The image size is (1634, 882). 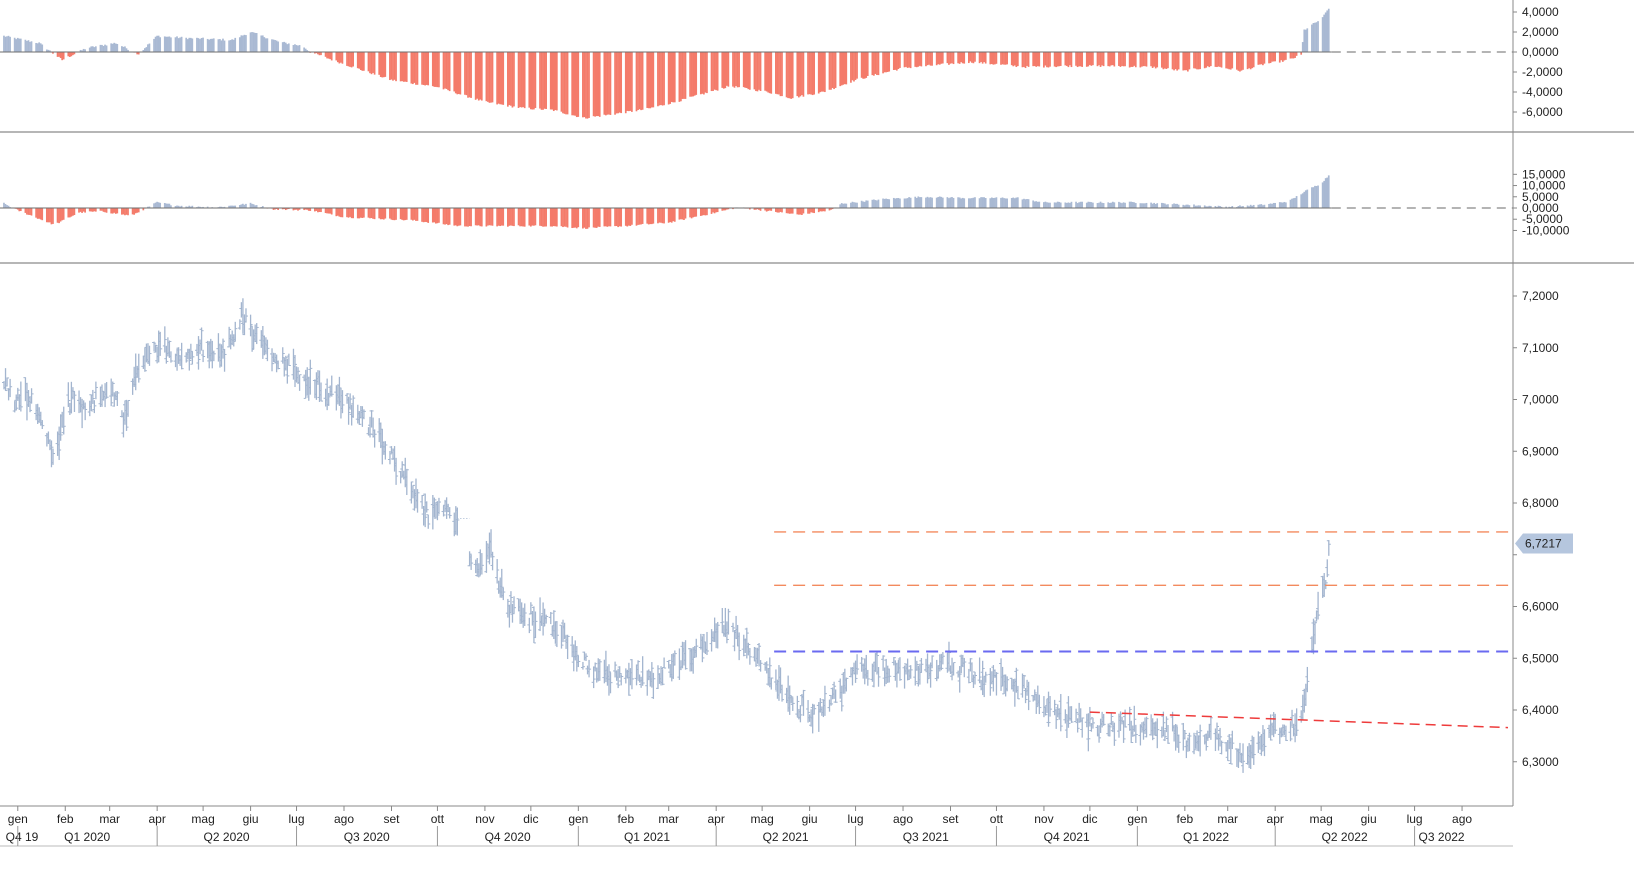 What do you see at coordinates (1540, 296) in the screenshot?
I see `y-tick-label: 7,2000` at bounding box center [1540, 296].